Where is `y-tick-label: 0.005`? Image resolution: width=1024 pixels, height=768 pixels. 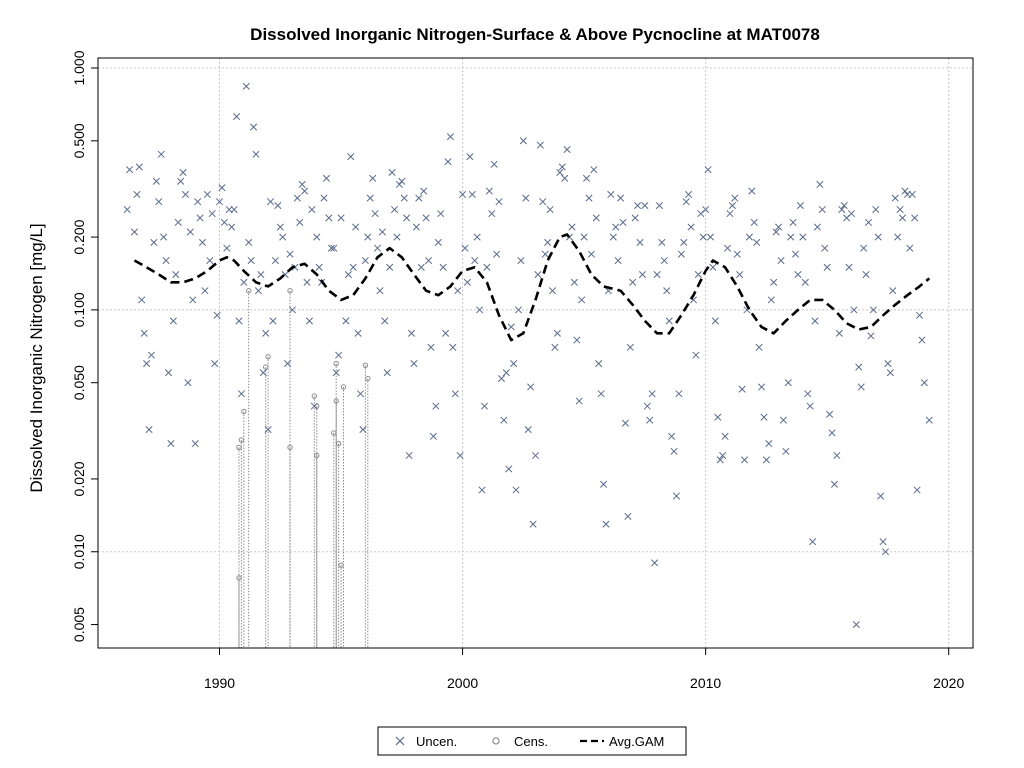
y-tick-label: 0.005 is located at coordinates (79, 624).